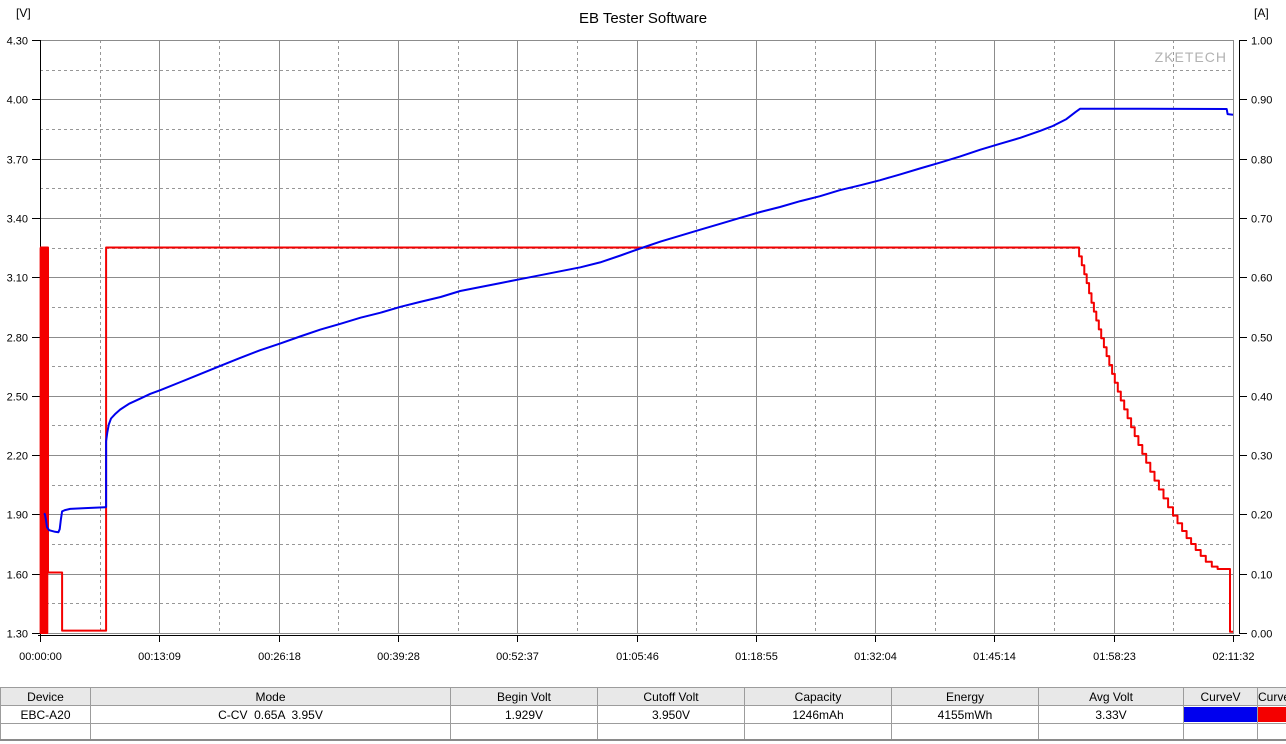  What do you see at coordinates (1233, 657) in the screenshot?
I see `svg-text: 02:11:32` at bounding box center [1233, 657].